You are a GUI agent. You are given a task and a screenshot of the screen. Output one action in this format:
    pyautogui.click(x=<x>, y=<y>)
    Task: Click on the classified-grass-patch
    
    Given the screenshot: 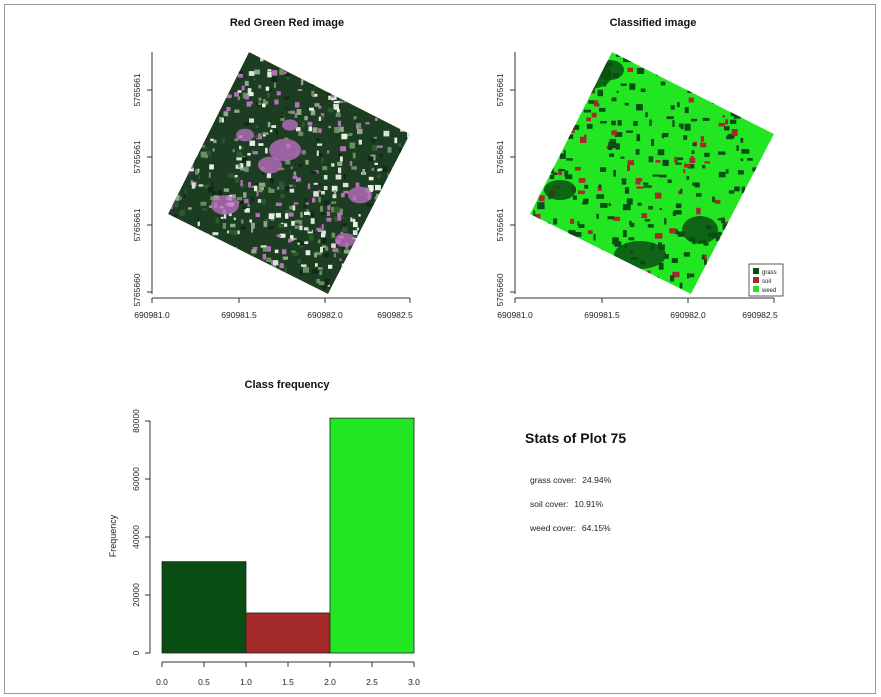 What is the action you would take?
    pyautogui.click(x=610, y=70)
    